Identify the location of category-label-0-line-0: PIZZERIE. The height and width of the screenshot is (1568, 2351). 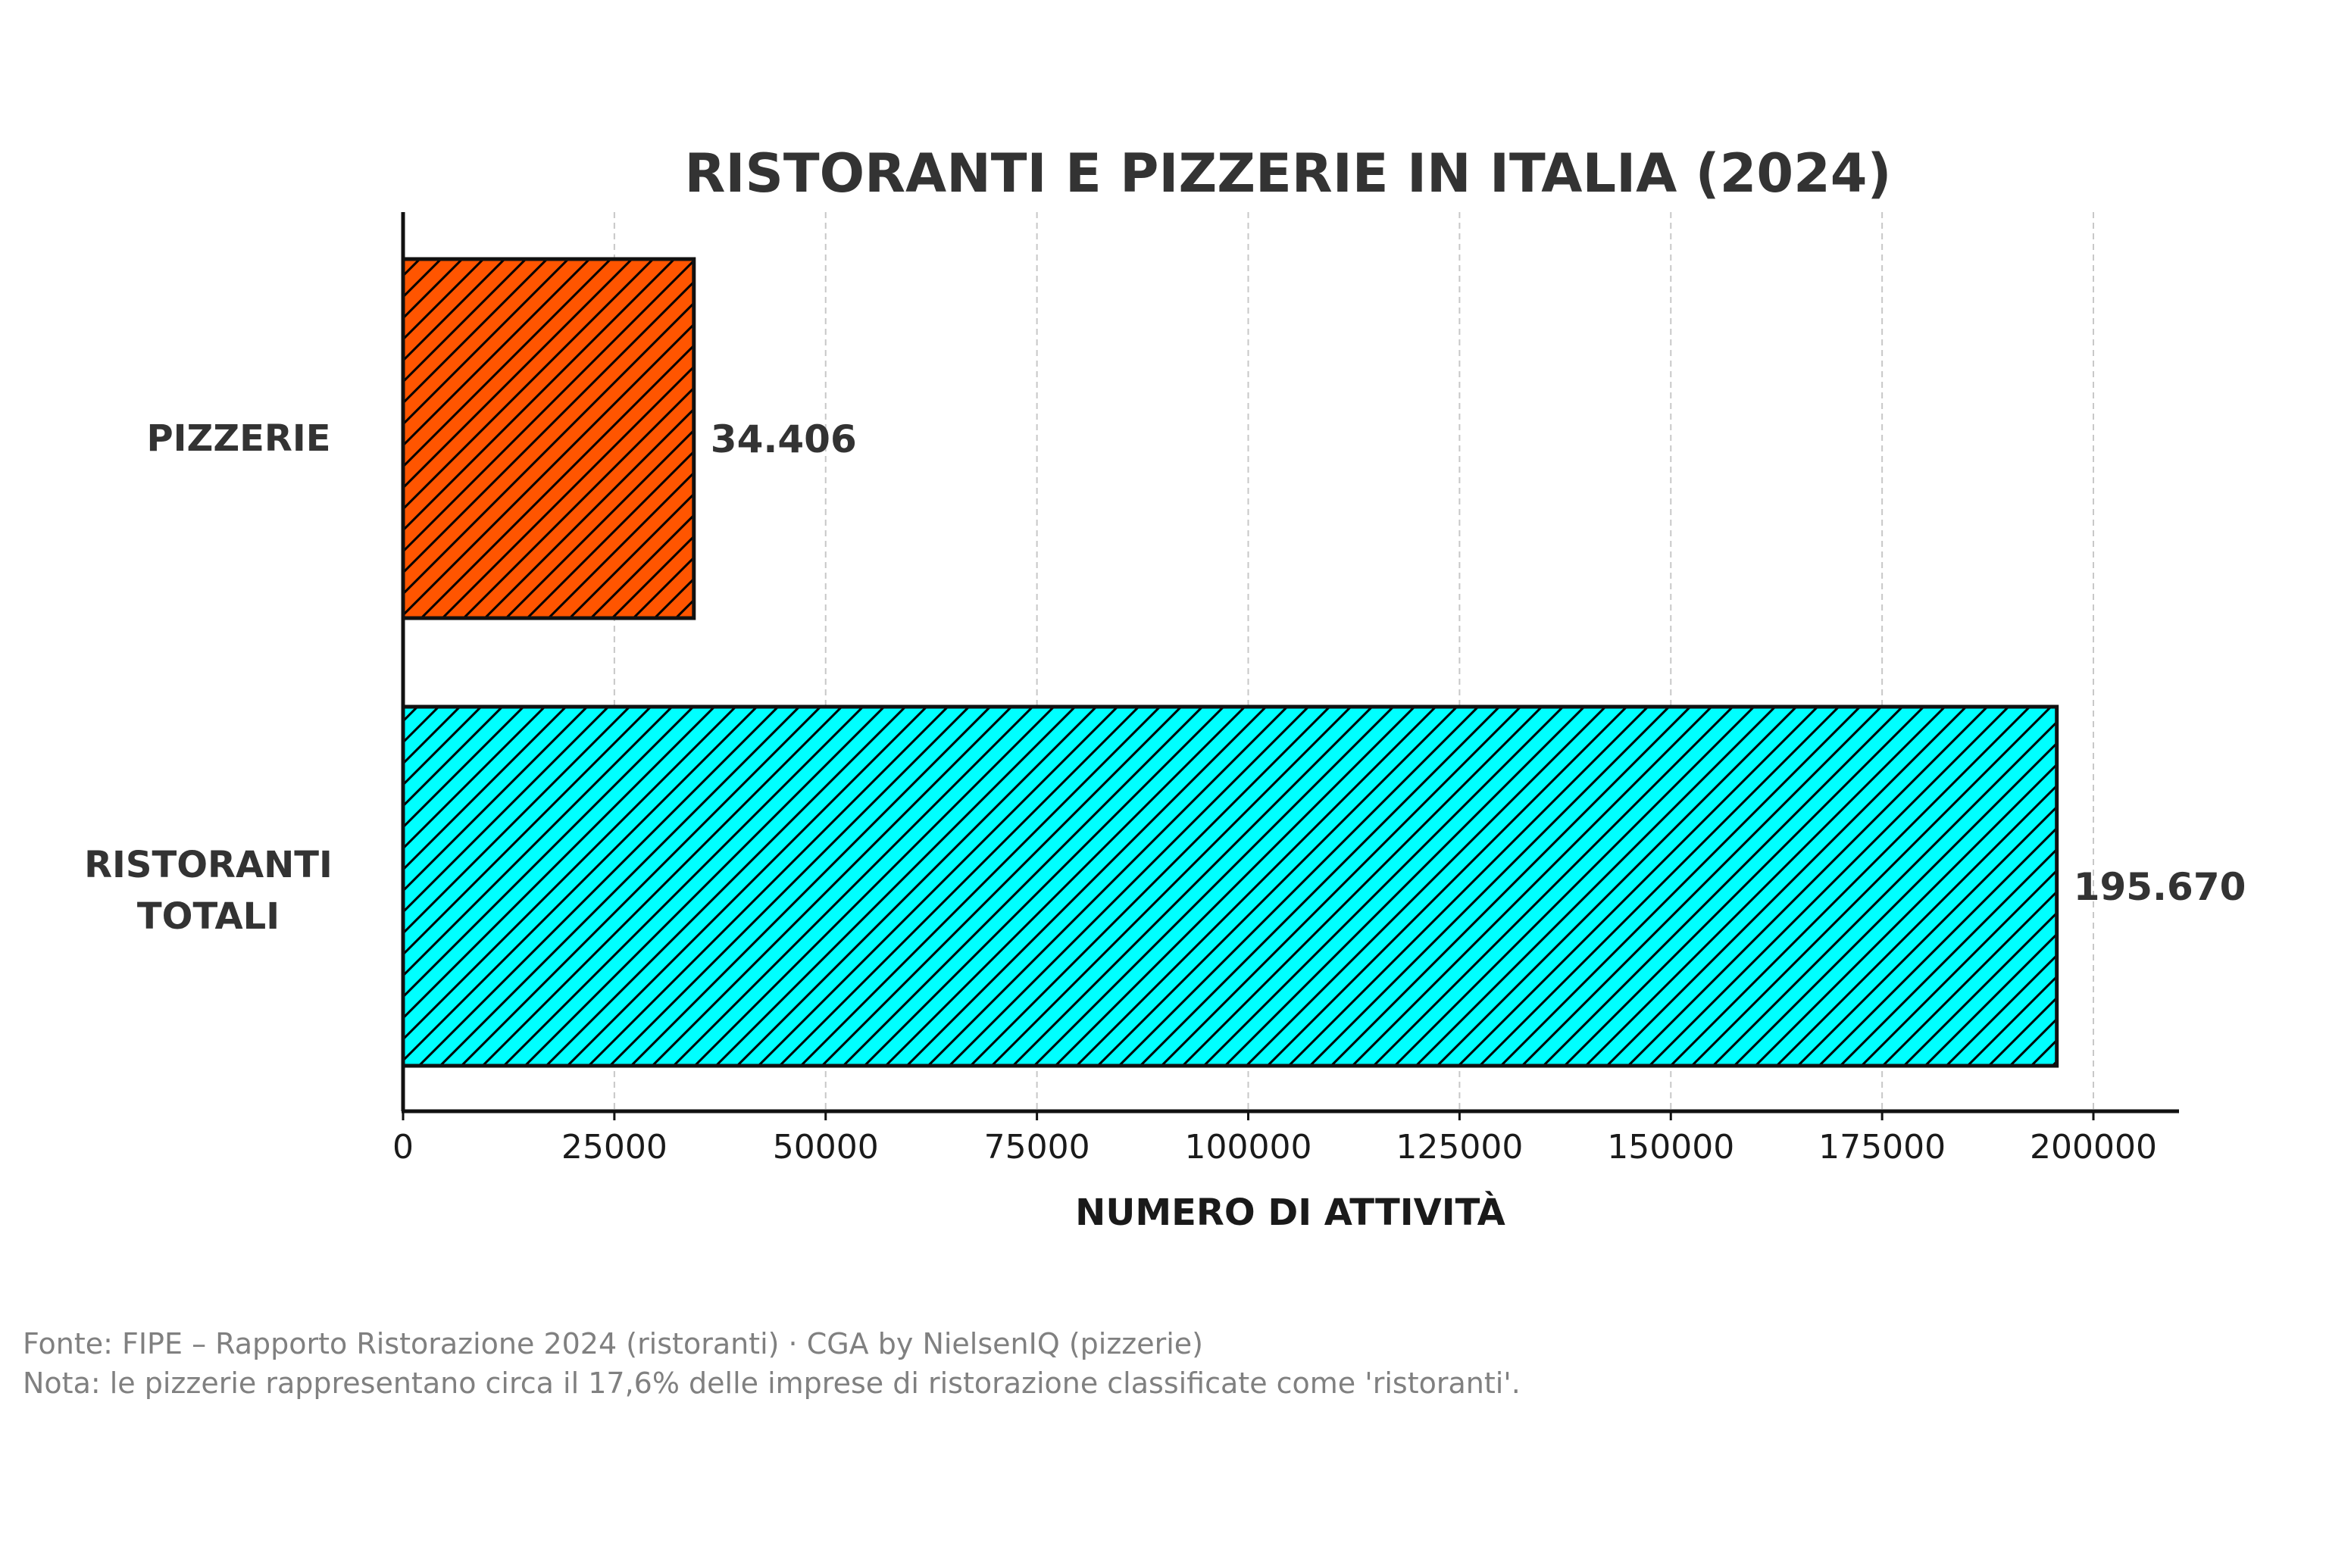
(238, 439).